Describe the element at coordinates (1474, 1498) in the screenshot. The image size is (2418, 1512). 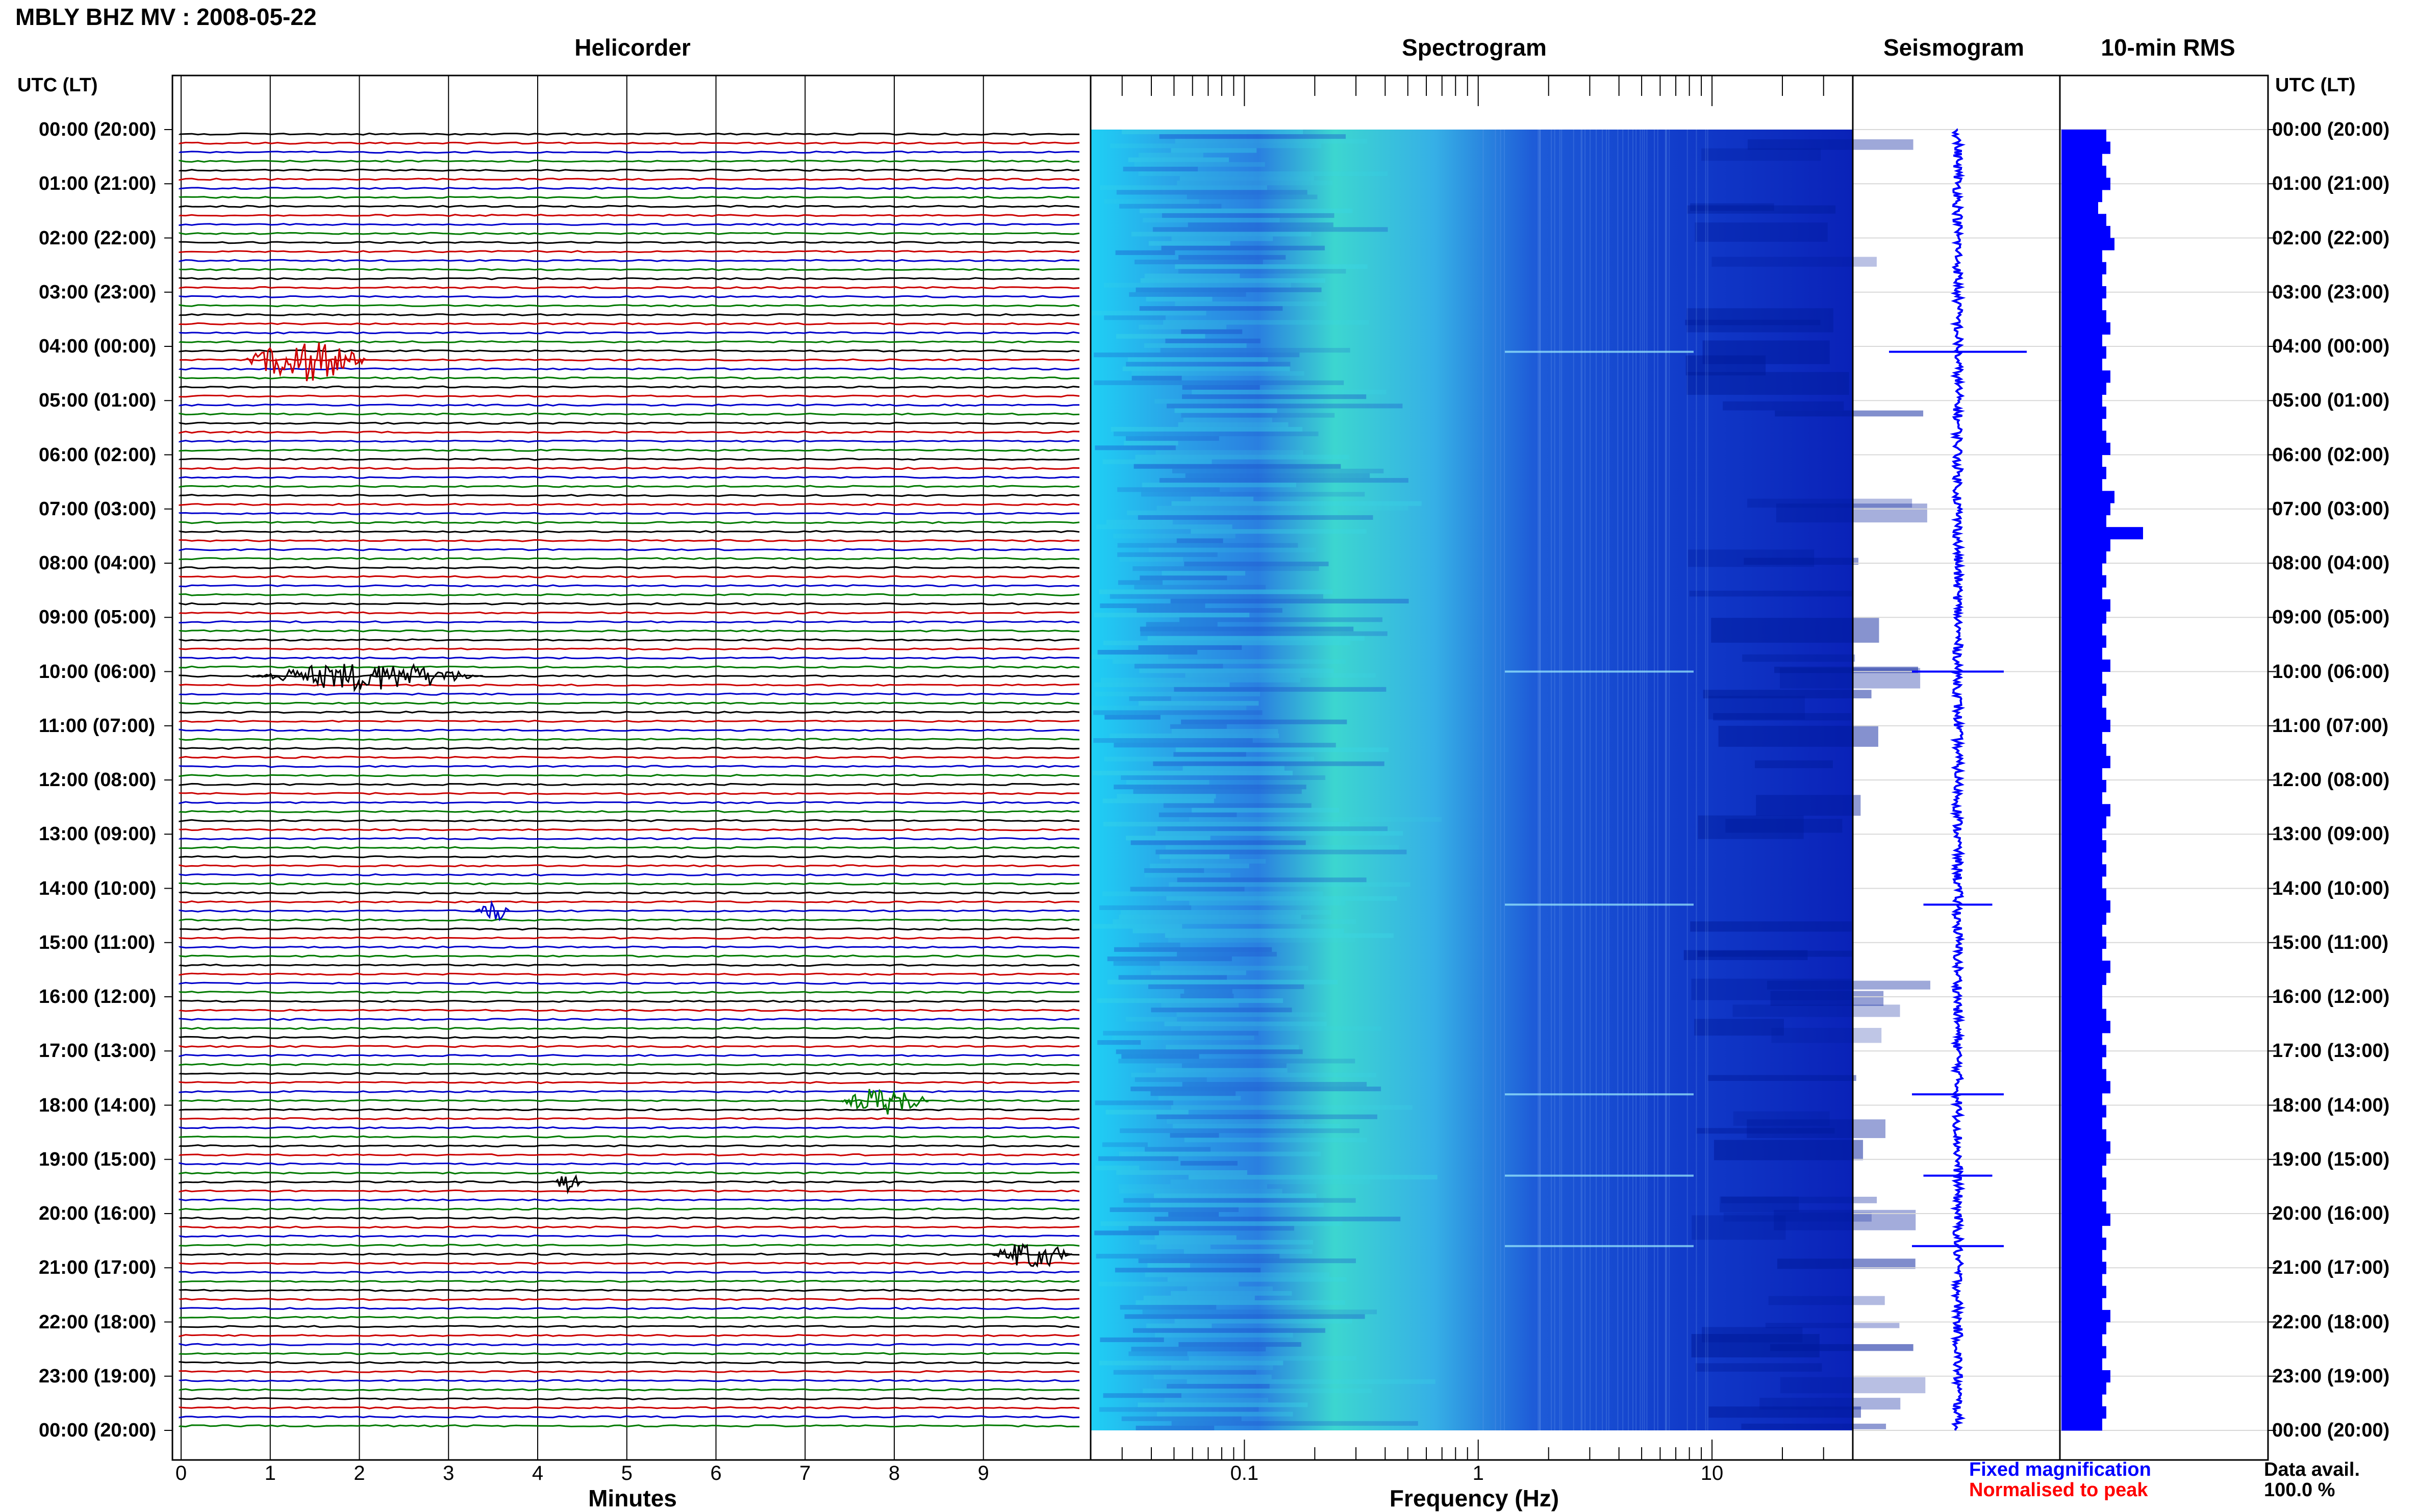
I see `frequency-axis-label: Frequency (Hz)` at that location.